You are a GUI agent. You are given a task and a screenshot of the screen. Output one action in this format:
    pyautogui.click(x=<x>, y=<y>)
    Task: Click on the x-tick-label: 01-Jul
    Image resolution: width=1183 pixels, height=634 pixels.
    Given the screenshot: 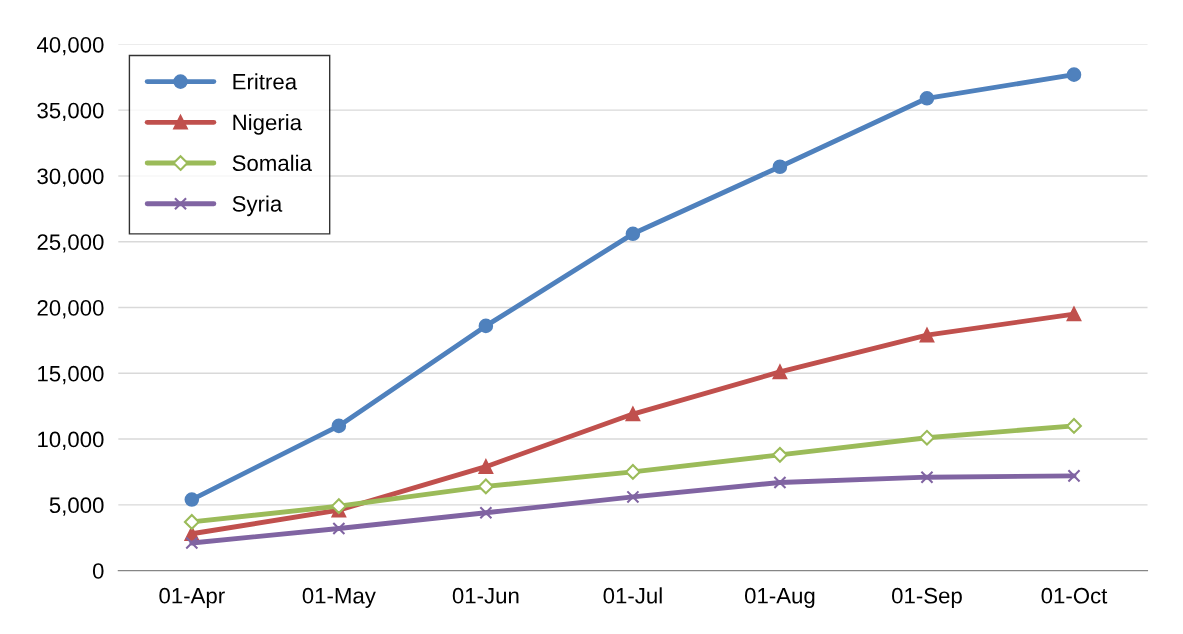 What is the action you would take?
    pyautogui.click(x=632, y=595)
    